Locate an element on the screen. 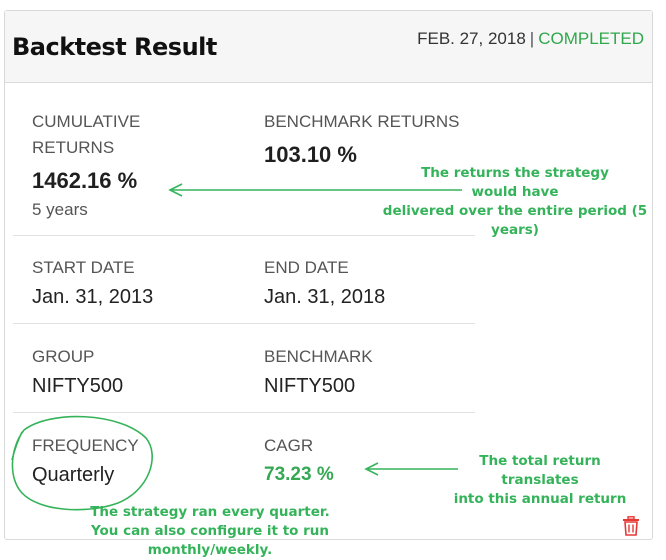 This screenshot has width=666, height=560. frequency-label: FREQUENCY is located at coordinates (85, 445).